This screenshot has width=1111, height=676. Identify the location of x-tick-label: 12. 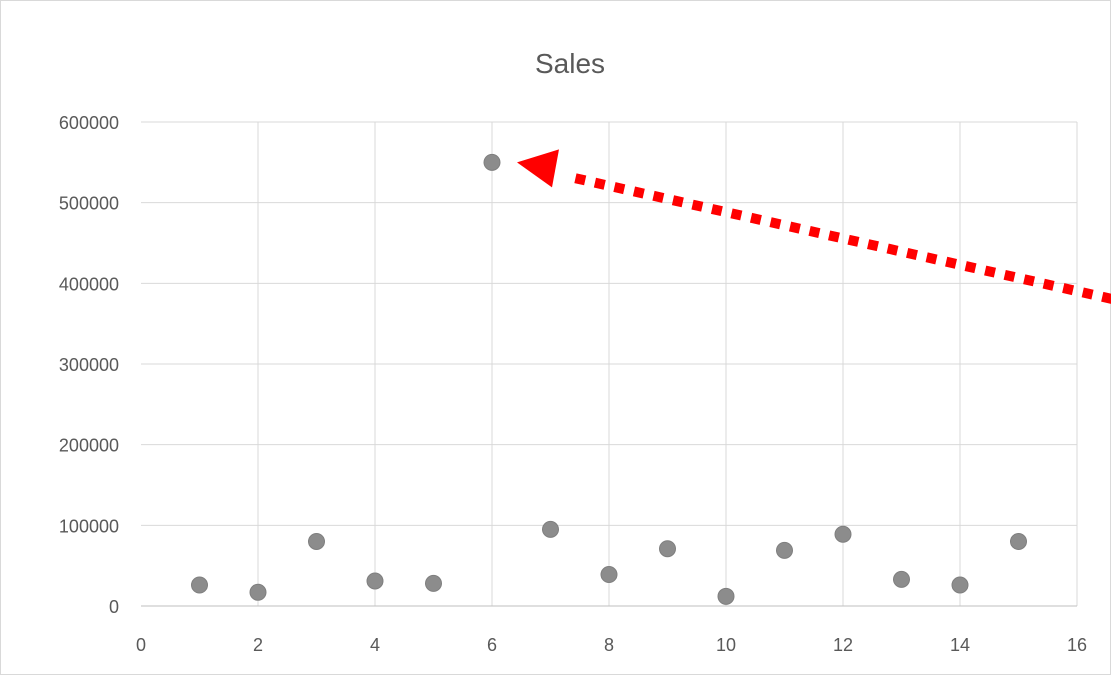
(843, 645).